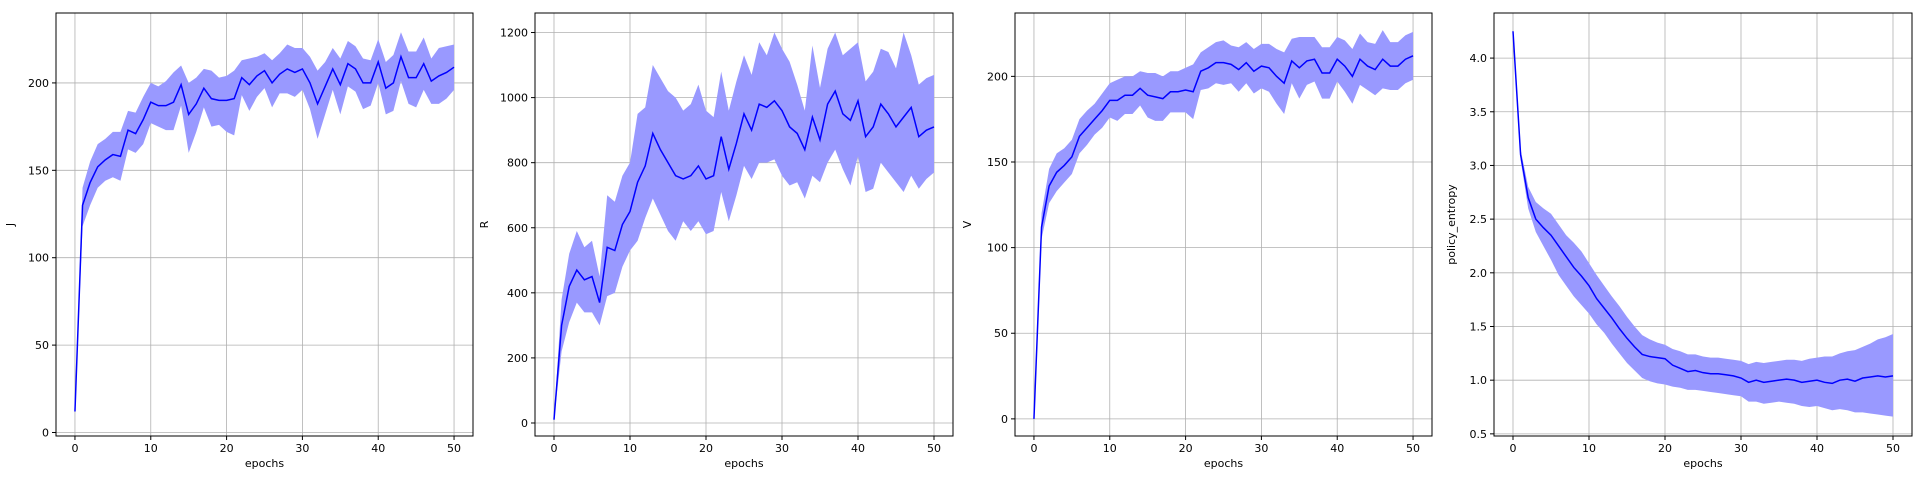  What do you see at coordinates (484, 224) in the screenshot?
I see `y-axis-label: R` at bounding box center [484, 224].